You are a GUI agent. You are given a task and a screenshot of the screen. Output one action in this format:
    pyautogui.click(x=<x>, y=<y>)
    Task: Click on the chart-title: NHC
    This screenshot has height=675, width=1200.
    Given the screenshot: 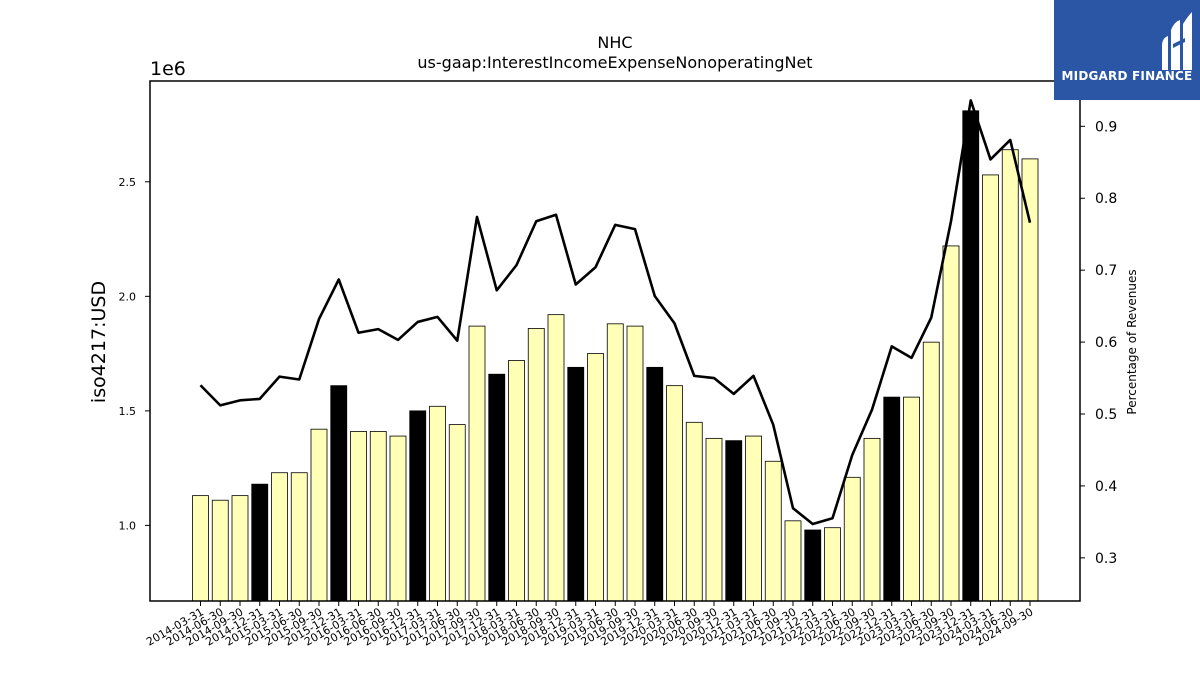 What is the action you would take?
    pyautogui.click(x=614, y=42)
    